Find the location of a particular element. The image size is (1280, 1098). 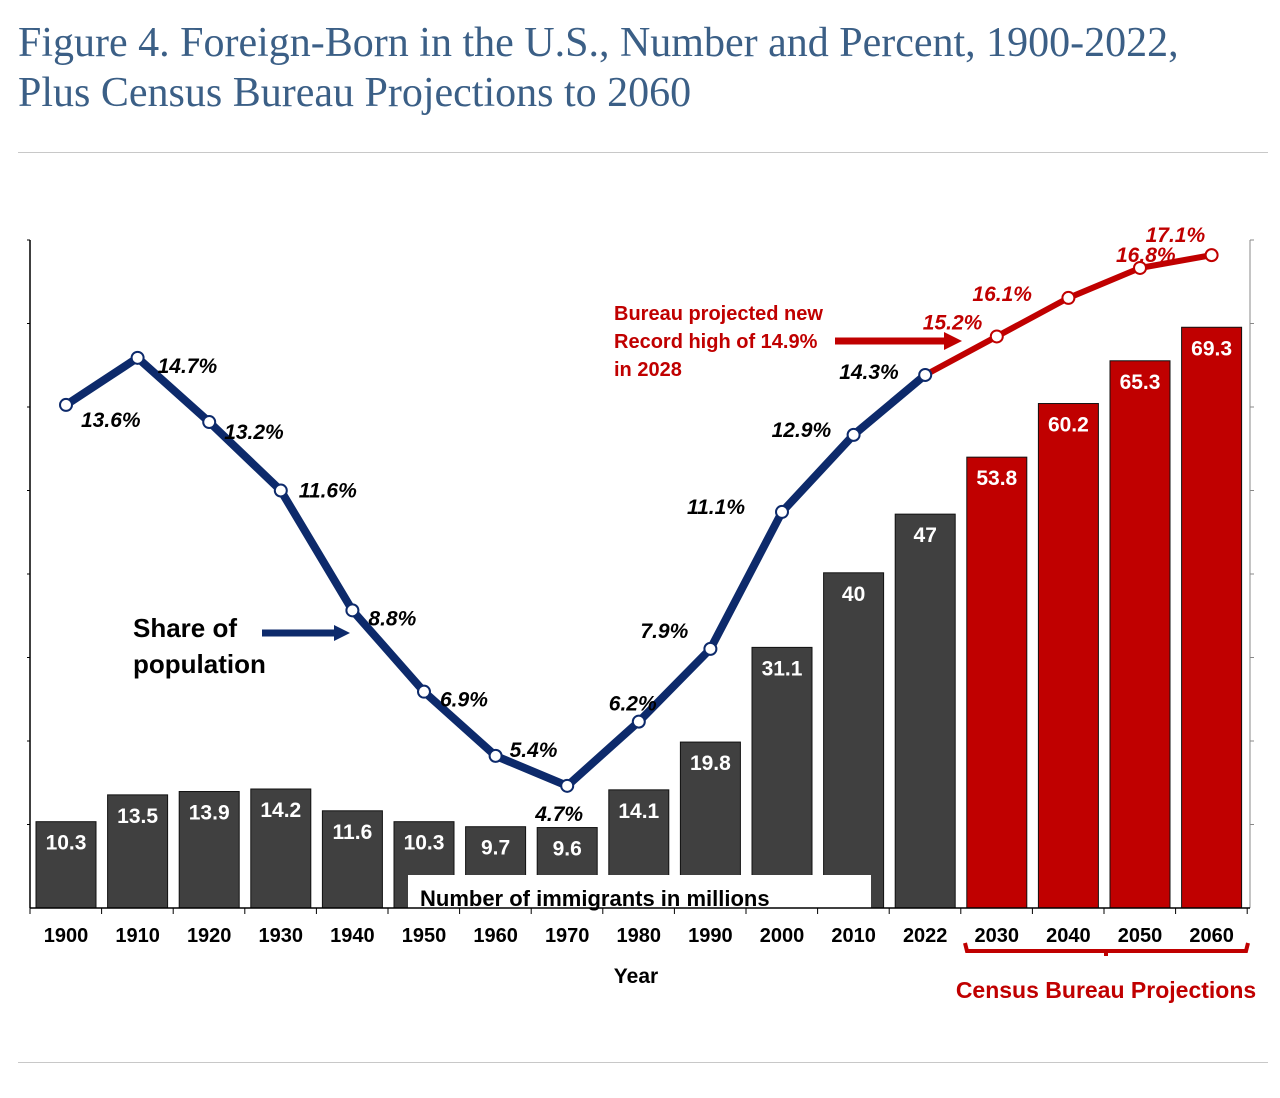

x-tick-label-2022: 2022 is located at coordinates (925, 936).